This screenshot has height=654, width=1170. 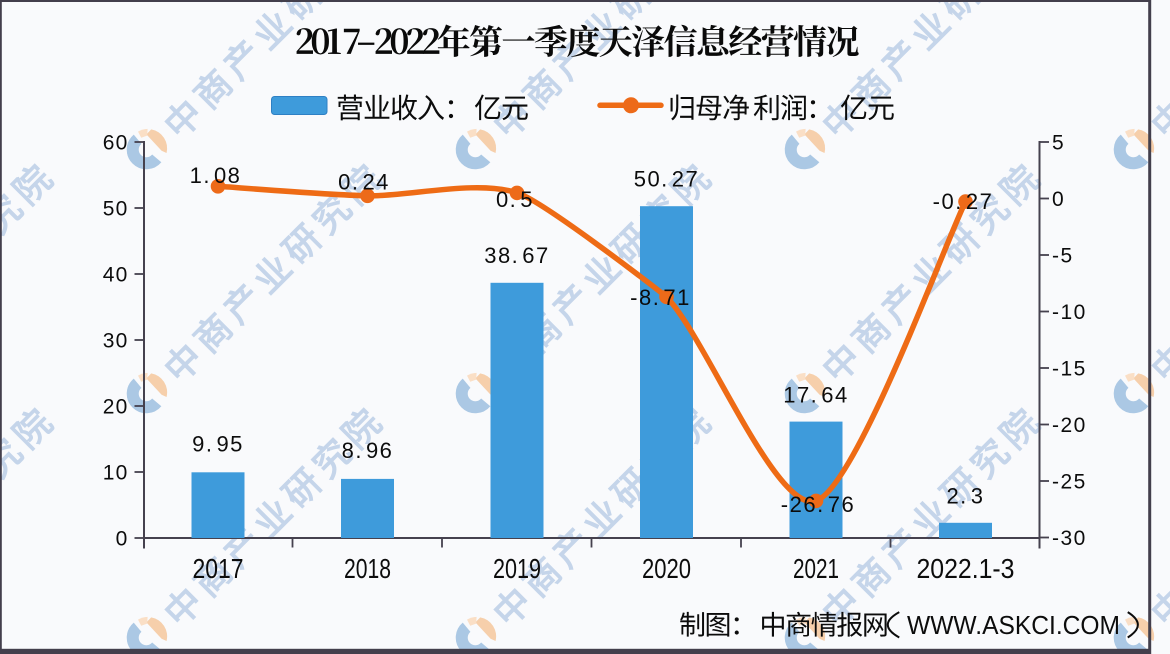 What do you see at coordinates (1069, 312) in the screenshot?
I see `svg-text: -10` at bounding box center [1069, 312].